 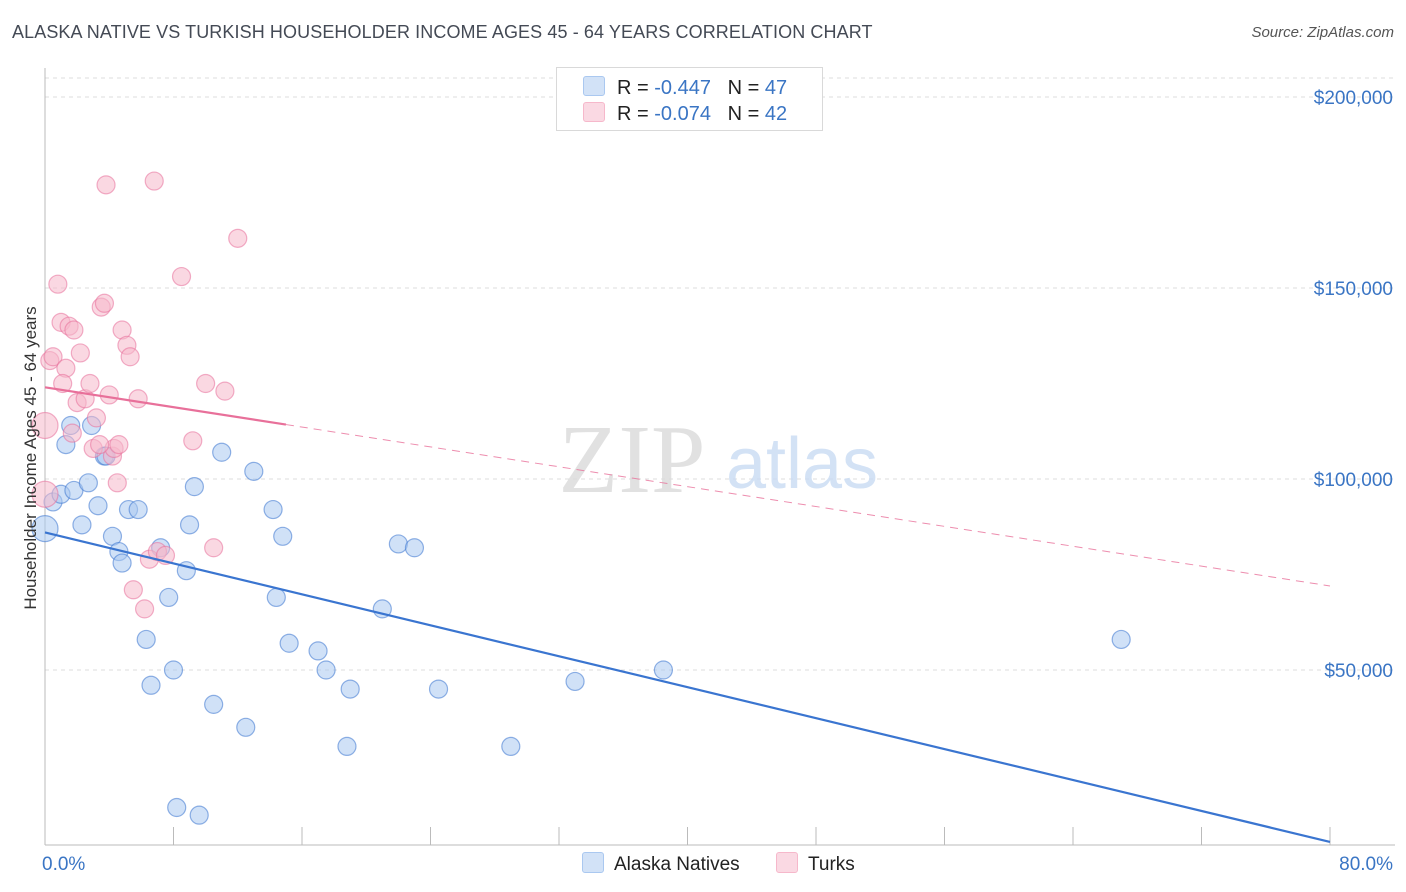 What do you see at coordinates (1358, 671) in the screenshot?
I see `y-tick-label: $50,000` at bounding box center [1358, 671].